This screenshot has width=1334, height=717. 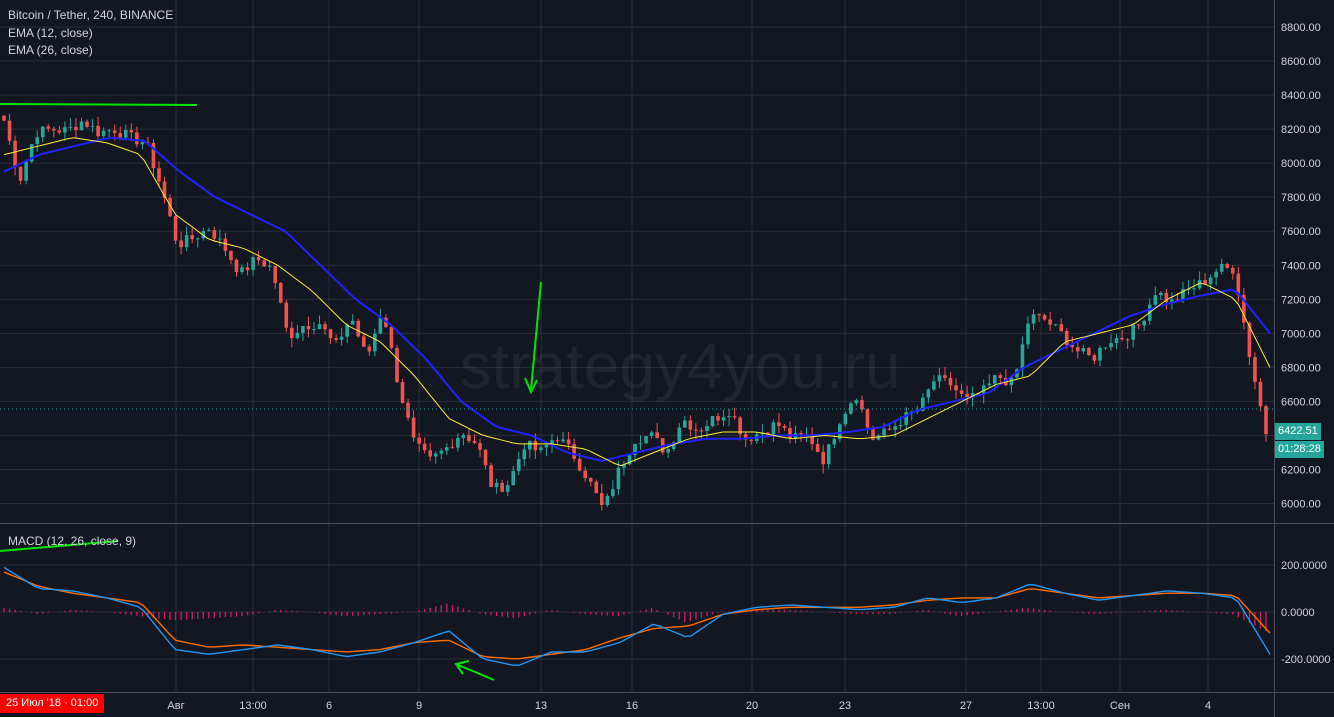 What do you see at coordinates (1301, 300) in the screenshot?
I see `price-axis-label: 7200.00` at bounding box center [1301, 300].